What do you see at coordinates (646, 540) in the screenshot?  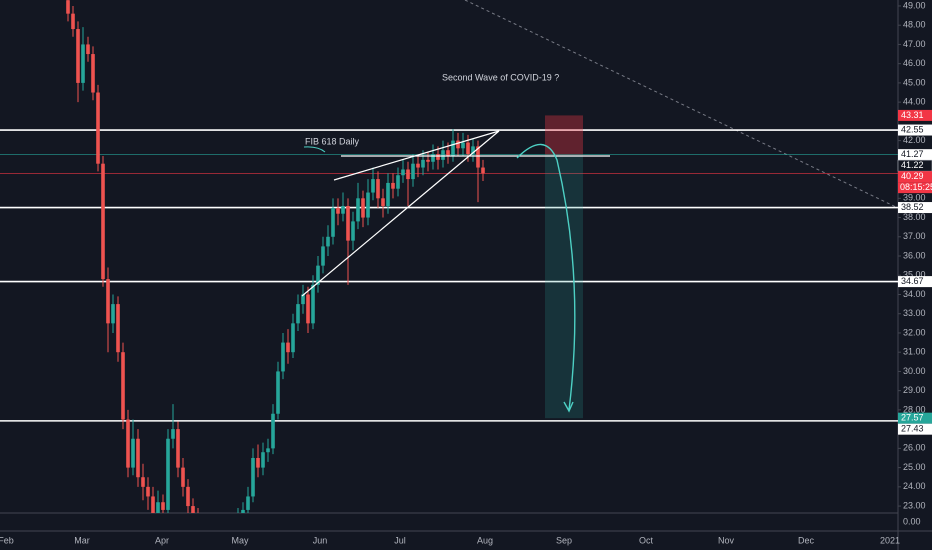 I see `x-tick-label: Oct` at bounding box center [646, 540].